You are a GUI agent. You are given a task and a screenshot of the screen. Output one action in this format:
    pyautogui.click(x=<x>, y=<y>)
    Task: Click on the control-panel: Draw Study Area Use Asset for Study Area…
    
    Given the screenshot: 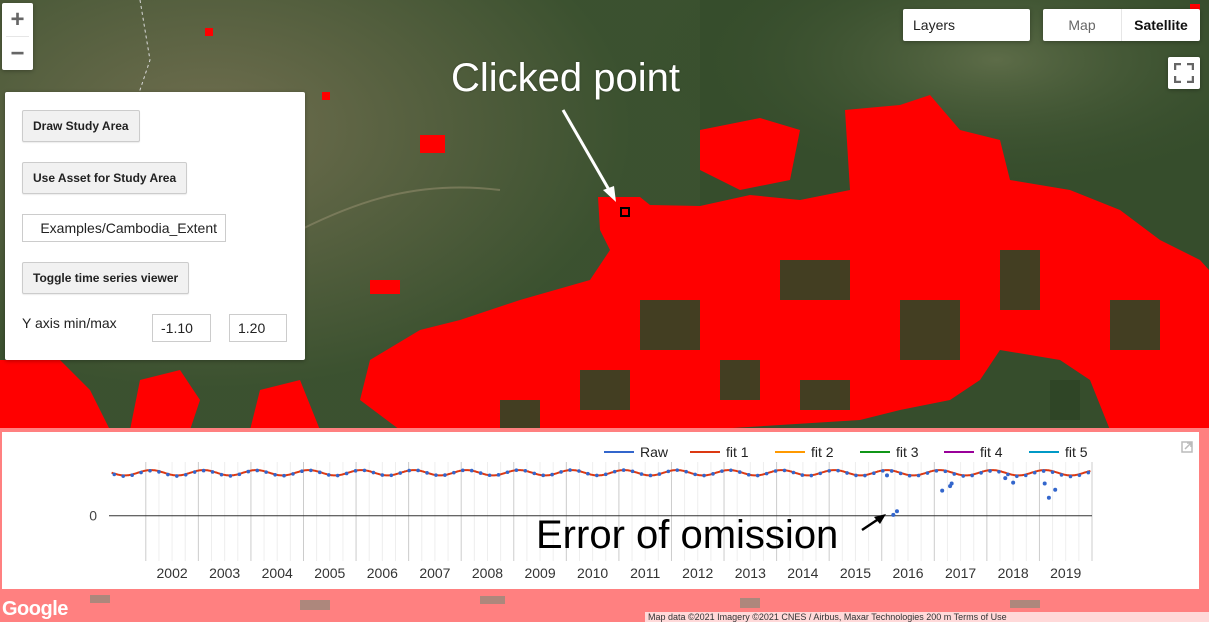 What is the action you would take?
    pyautogui.click(x=155, y=226)
    